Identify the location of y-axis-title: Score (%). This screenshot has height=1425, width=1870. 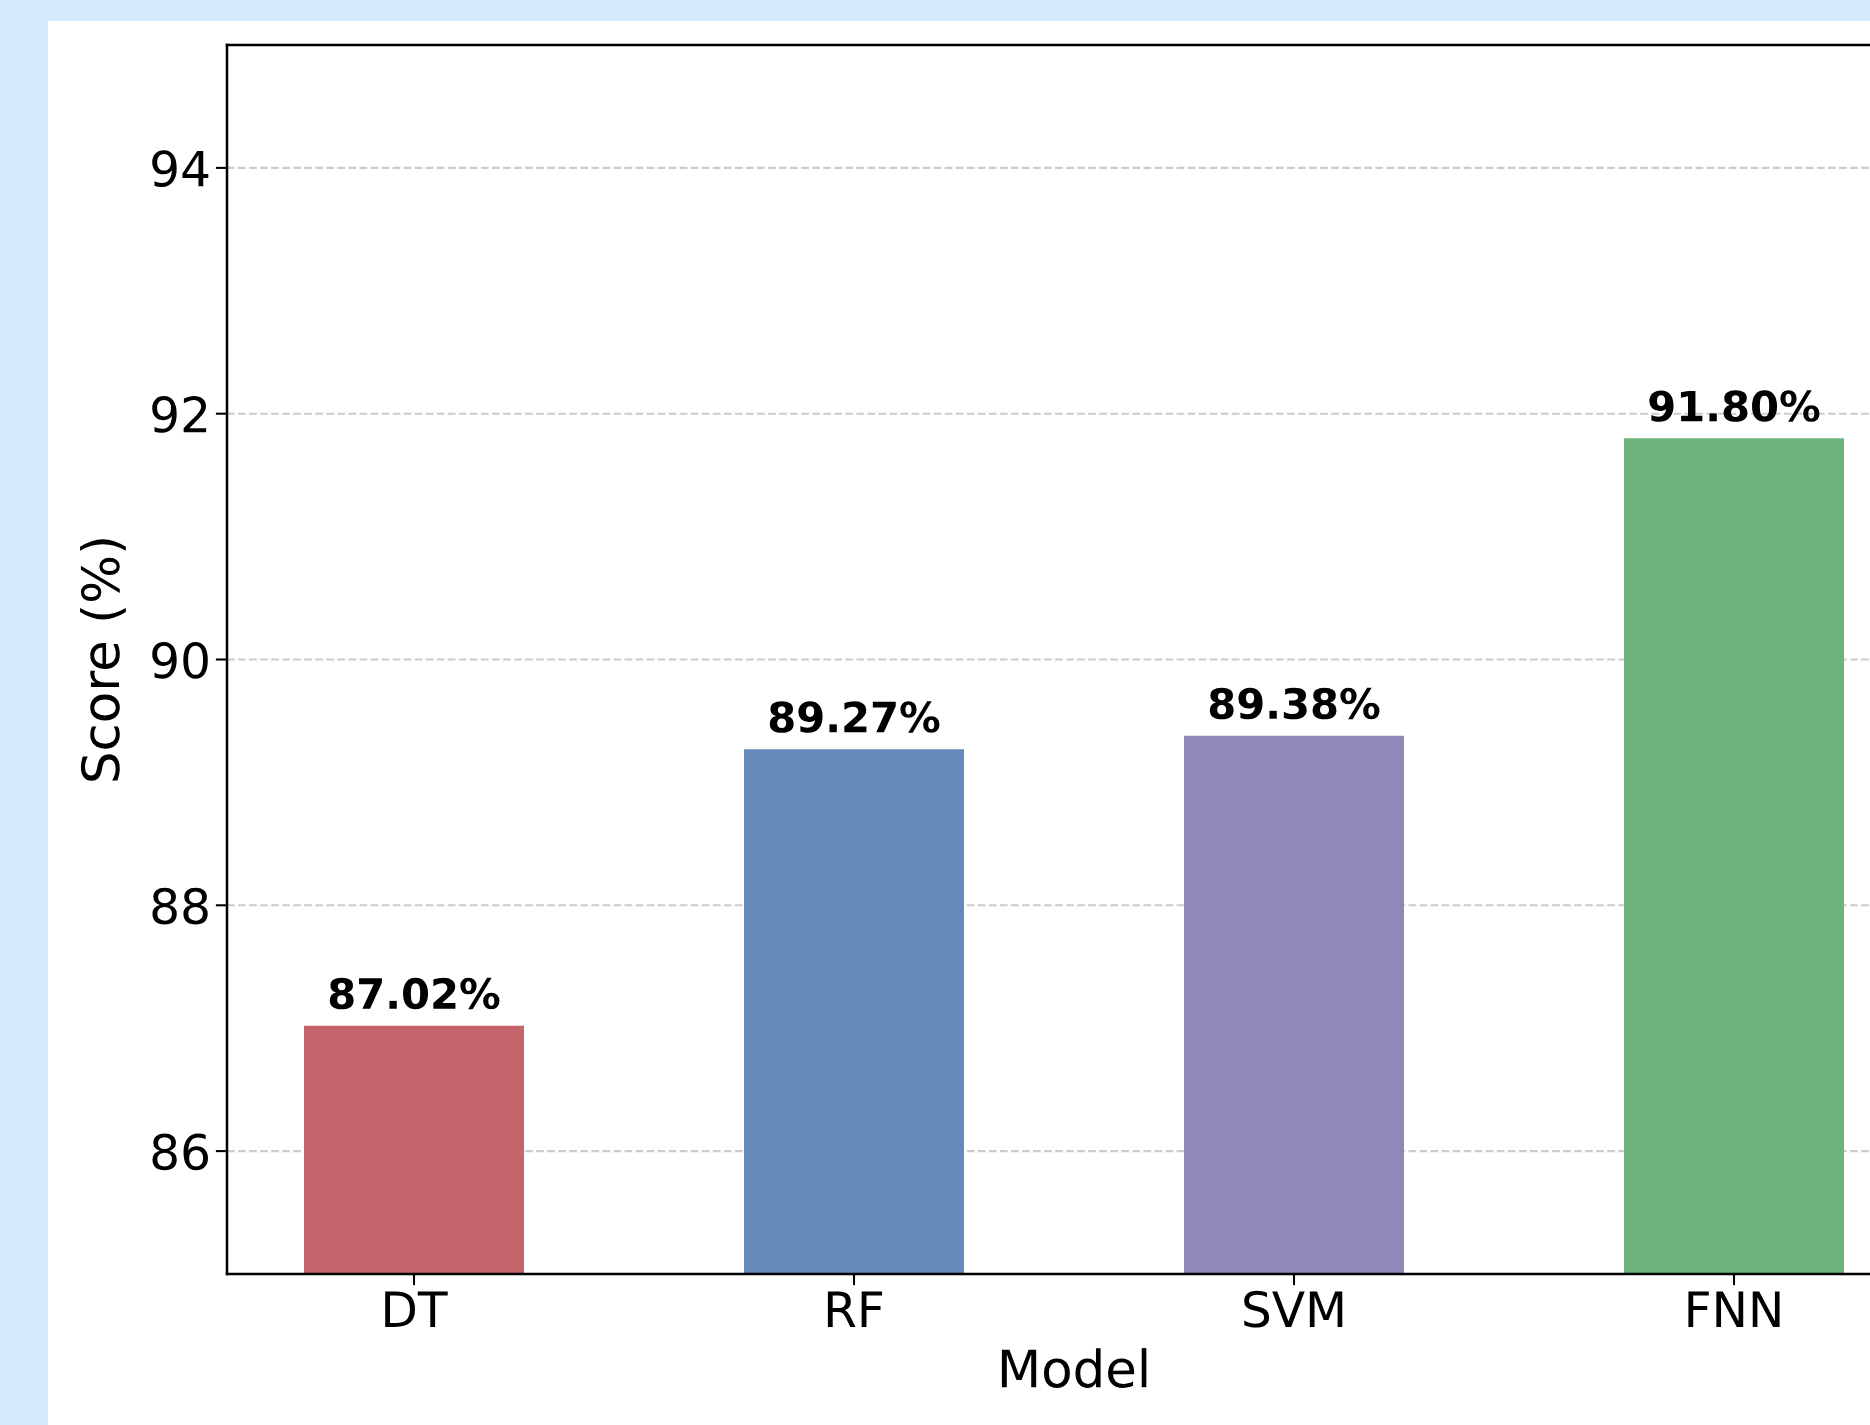
(103, 660).